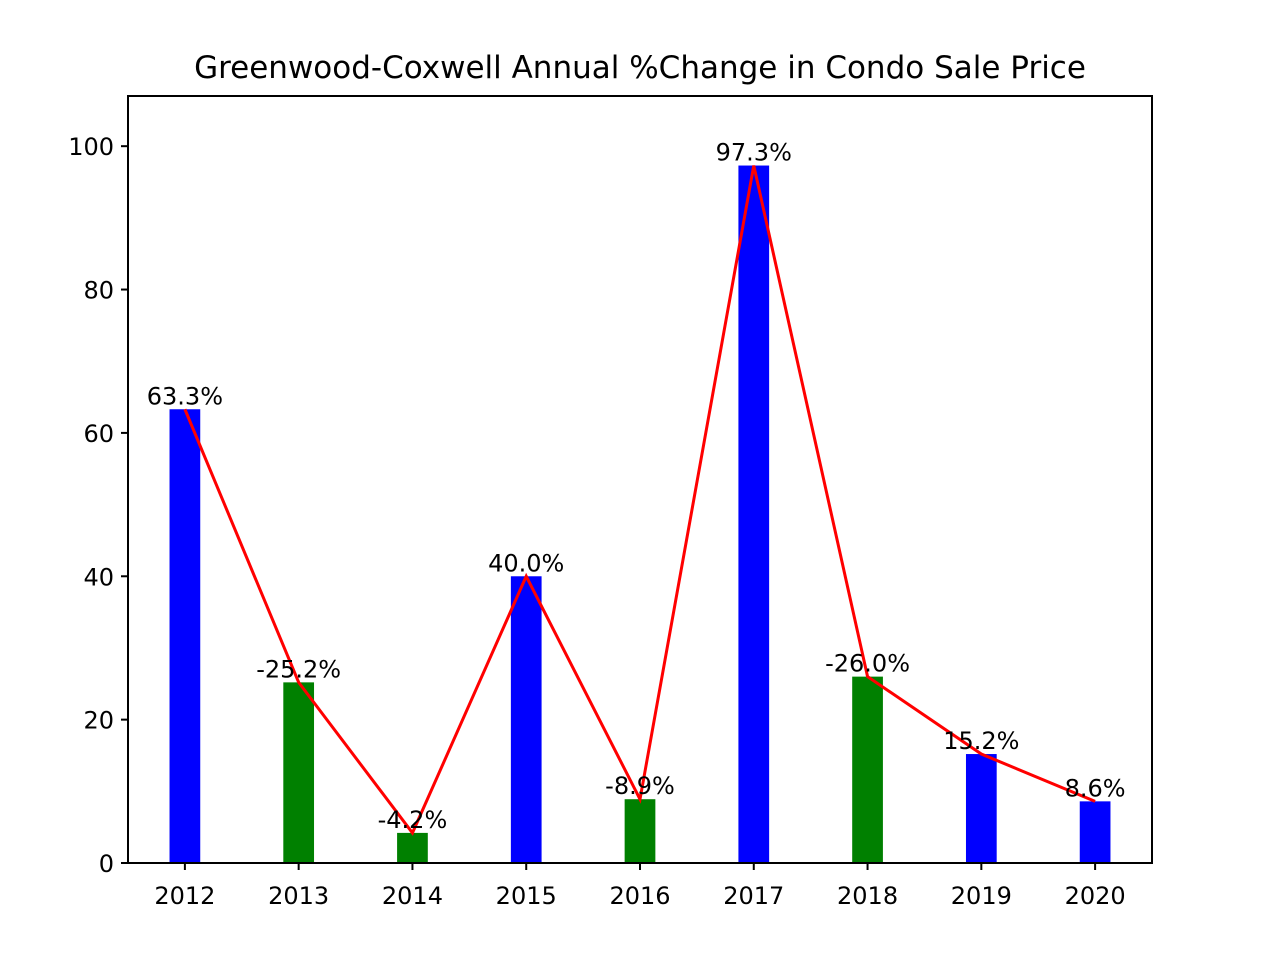 The image size is (1280, 960). I want to click on x-tick-label-2018: 2018, so click(867, 896).